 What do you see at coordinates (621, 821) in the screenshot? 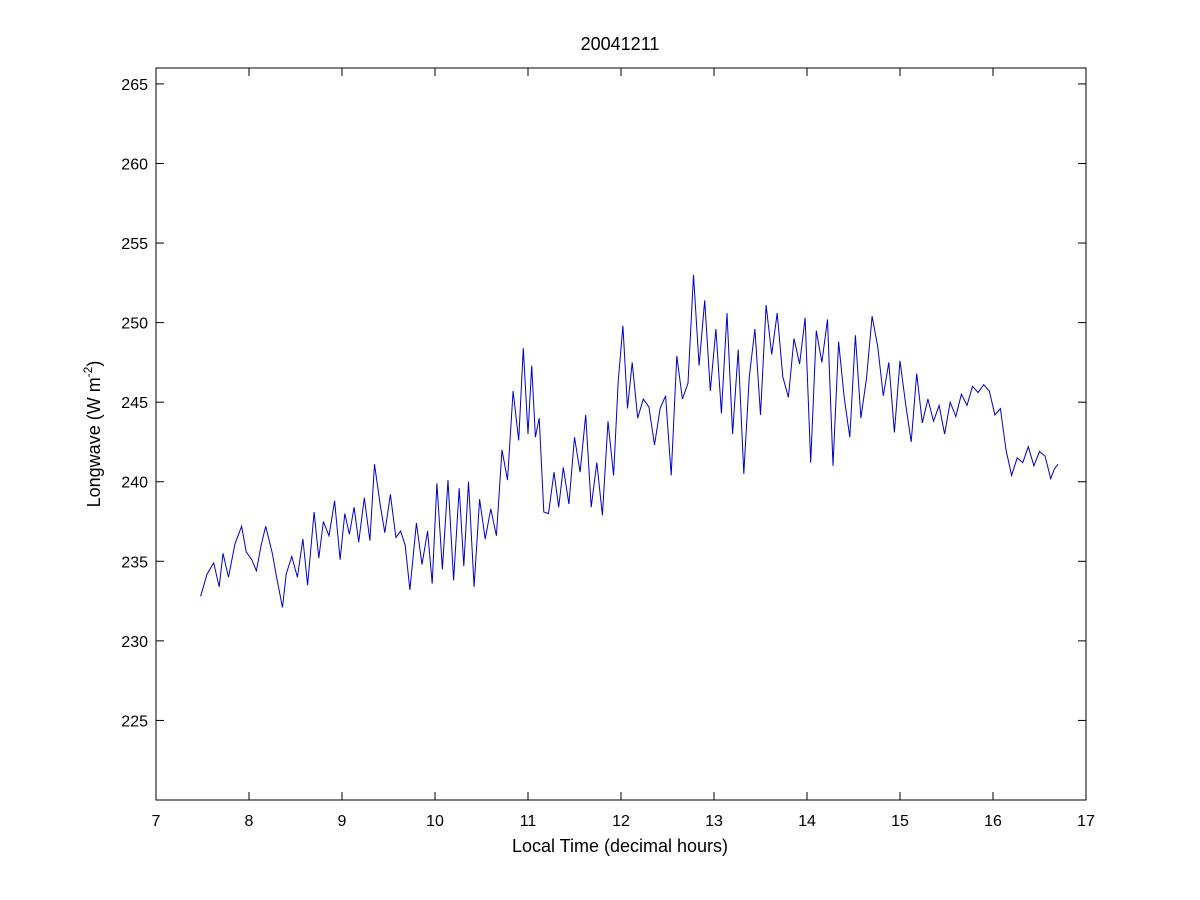
I see `x-tick-label: 12` at bounding box center [621, 821].